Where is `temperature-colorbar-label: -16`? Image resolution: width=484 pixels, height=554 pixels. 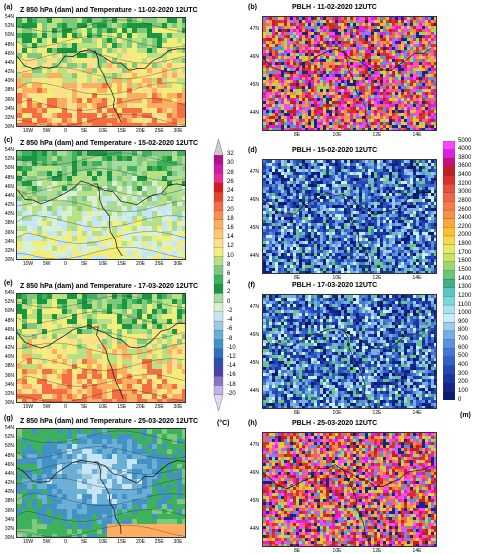 temperature-colorbar-label: -16 is located at coordinates (231, 375).